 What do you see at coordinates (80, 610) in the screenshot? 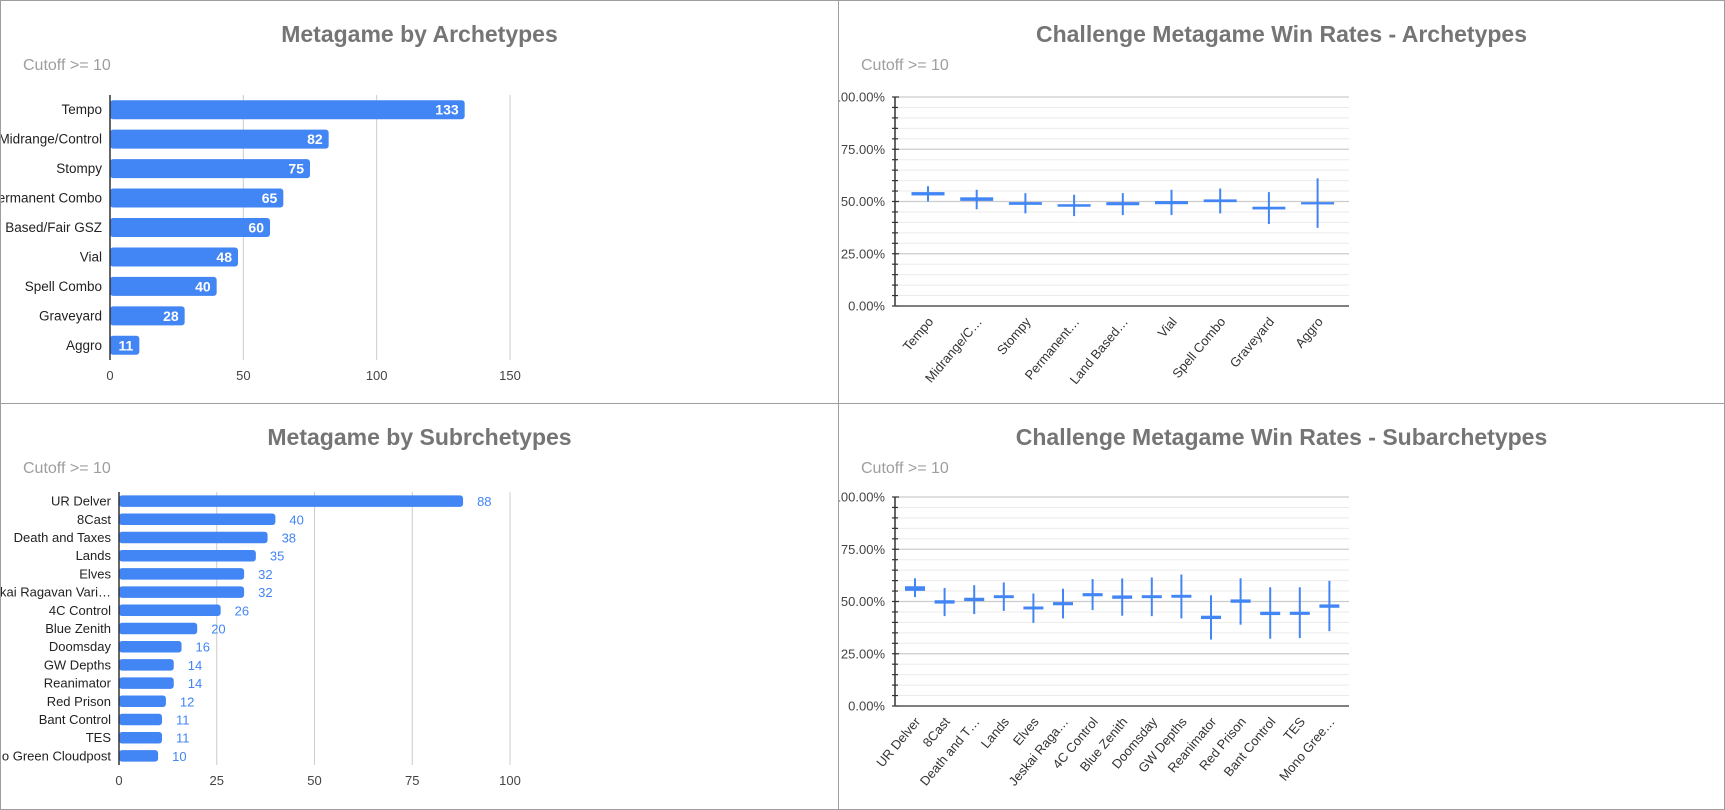
I see `category-label: 4C Control` at bounding box center [80, 610].